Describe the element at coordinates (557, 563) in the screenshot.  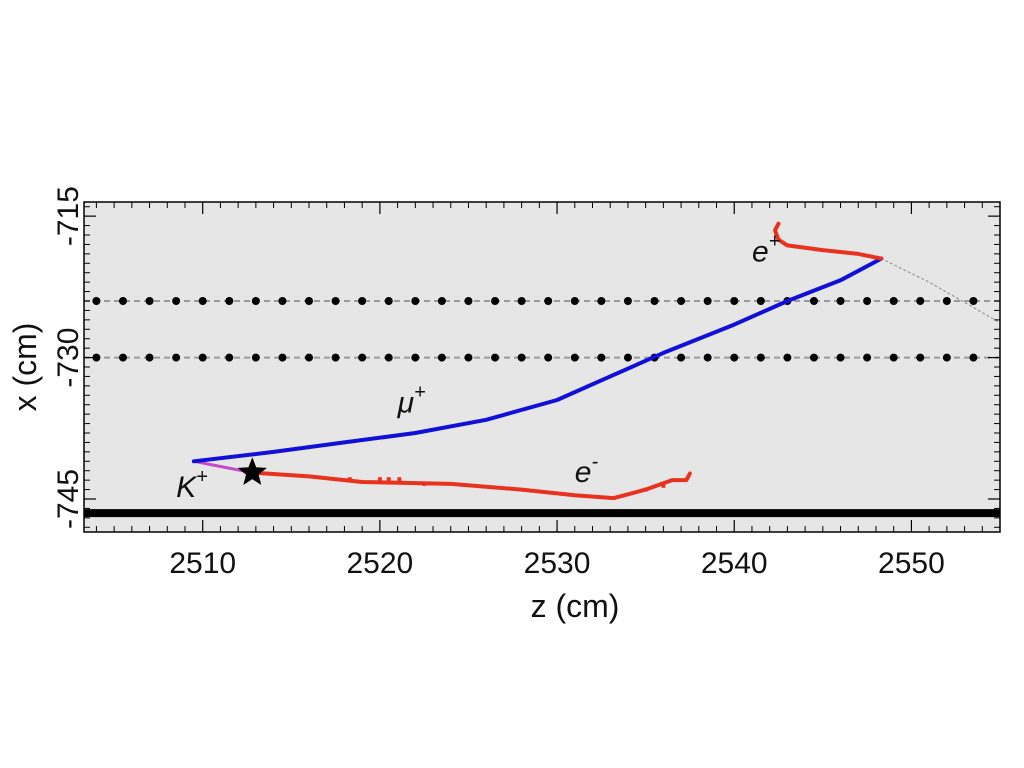
I see `x-tick-label: 2530` at that location.